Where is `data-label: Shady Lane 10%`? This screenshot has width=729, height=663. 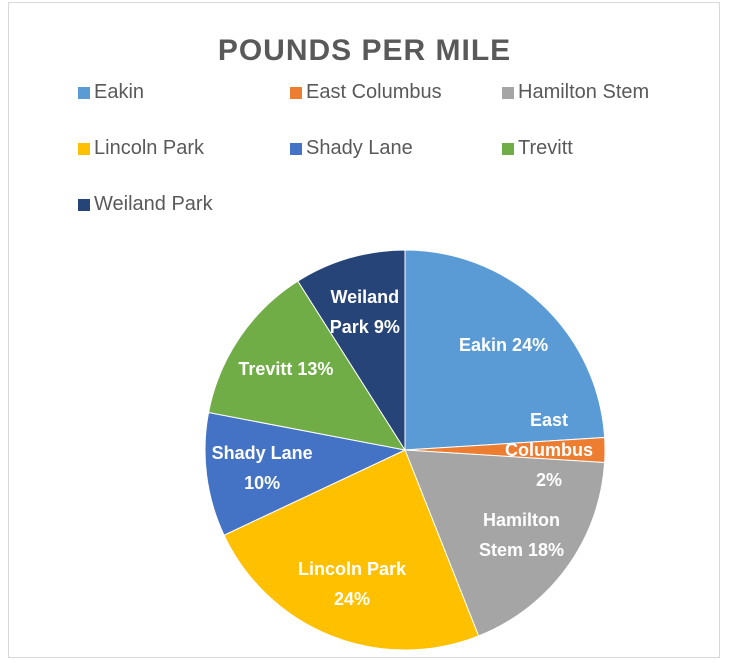 data-label: Shady Lane 10% is located at coordinates (262, 468).